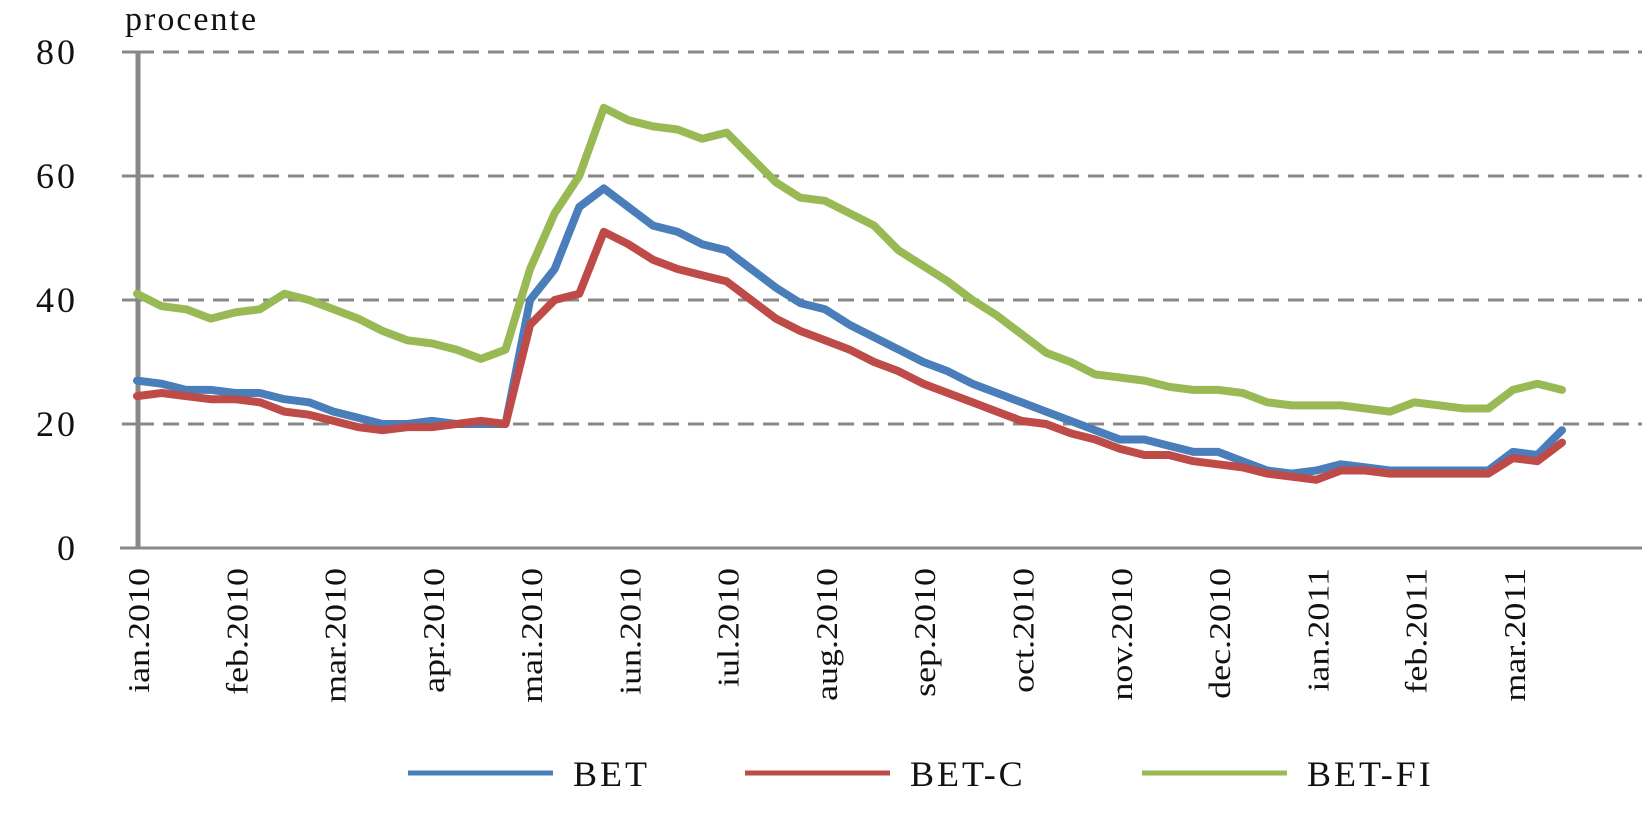 The width and height of the screenshot is (1642, 827). What do you see at coordinates (1220, 633) in the screenshot?
I see `x-tick-label: dec.2010` at bounding box center [1220, 633].